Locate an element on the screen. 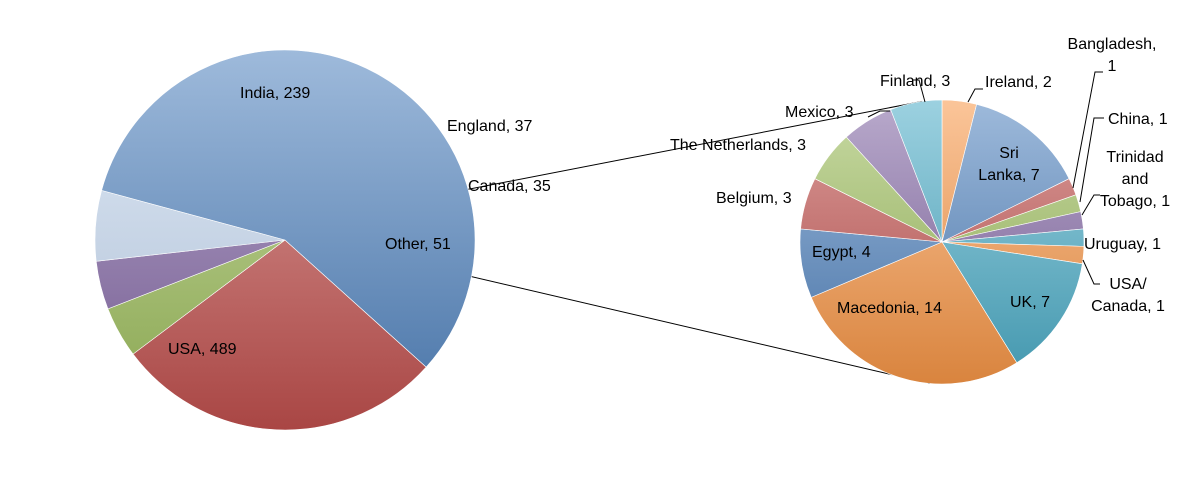  sub-slice-sri-lanka is located at coordinates (1005, 173).